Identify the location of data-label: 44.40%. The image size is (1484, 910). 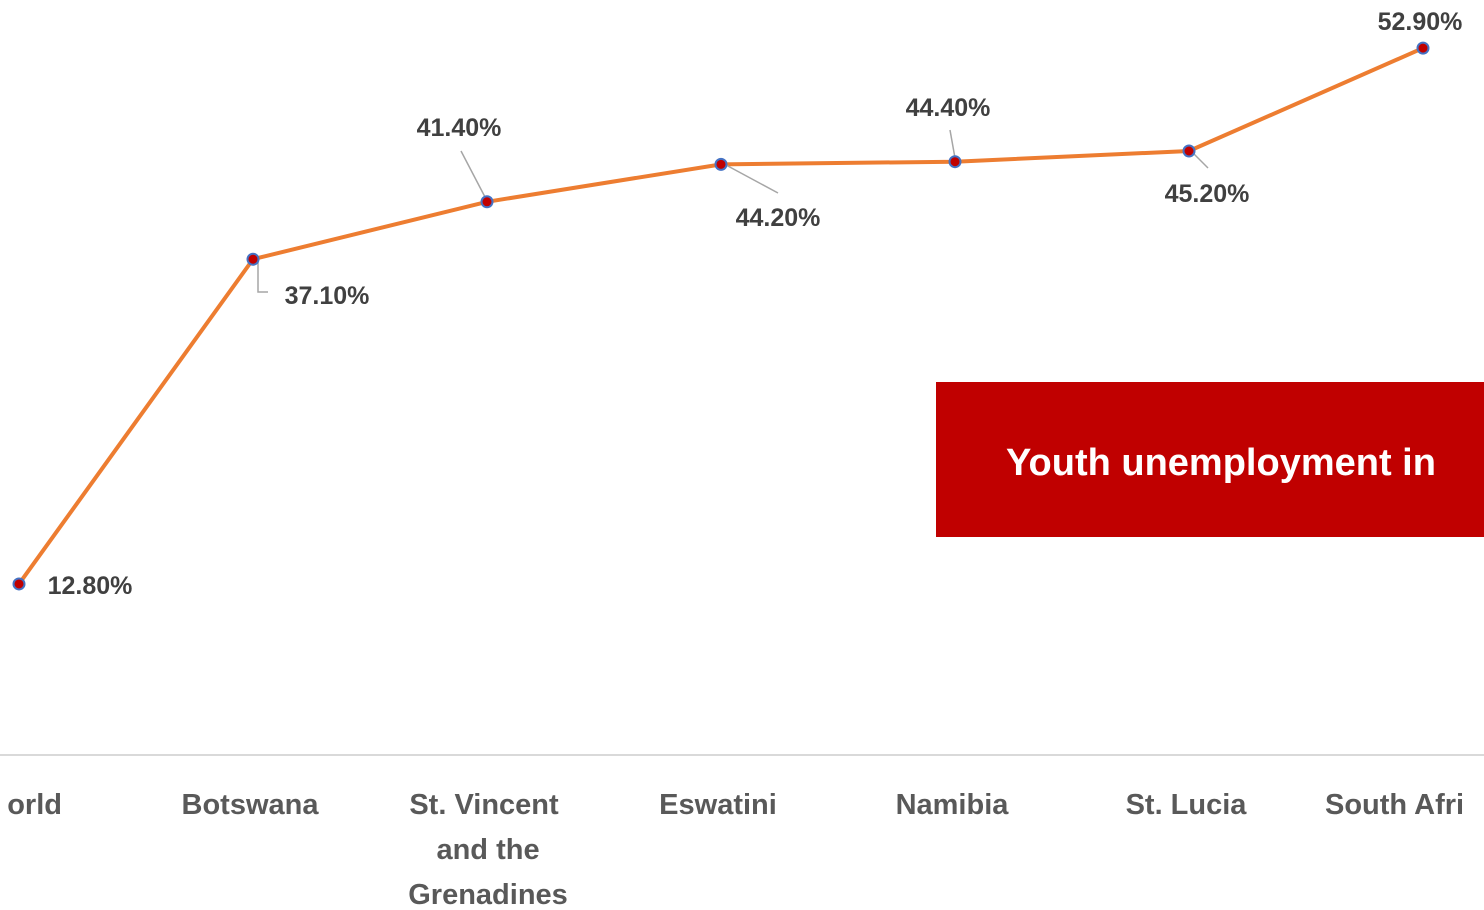
(948, 108).